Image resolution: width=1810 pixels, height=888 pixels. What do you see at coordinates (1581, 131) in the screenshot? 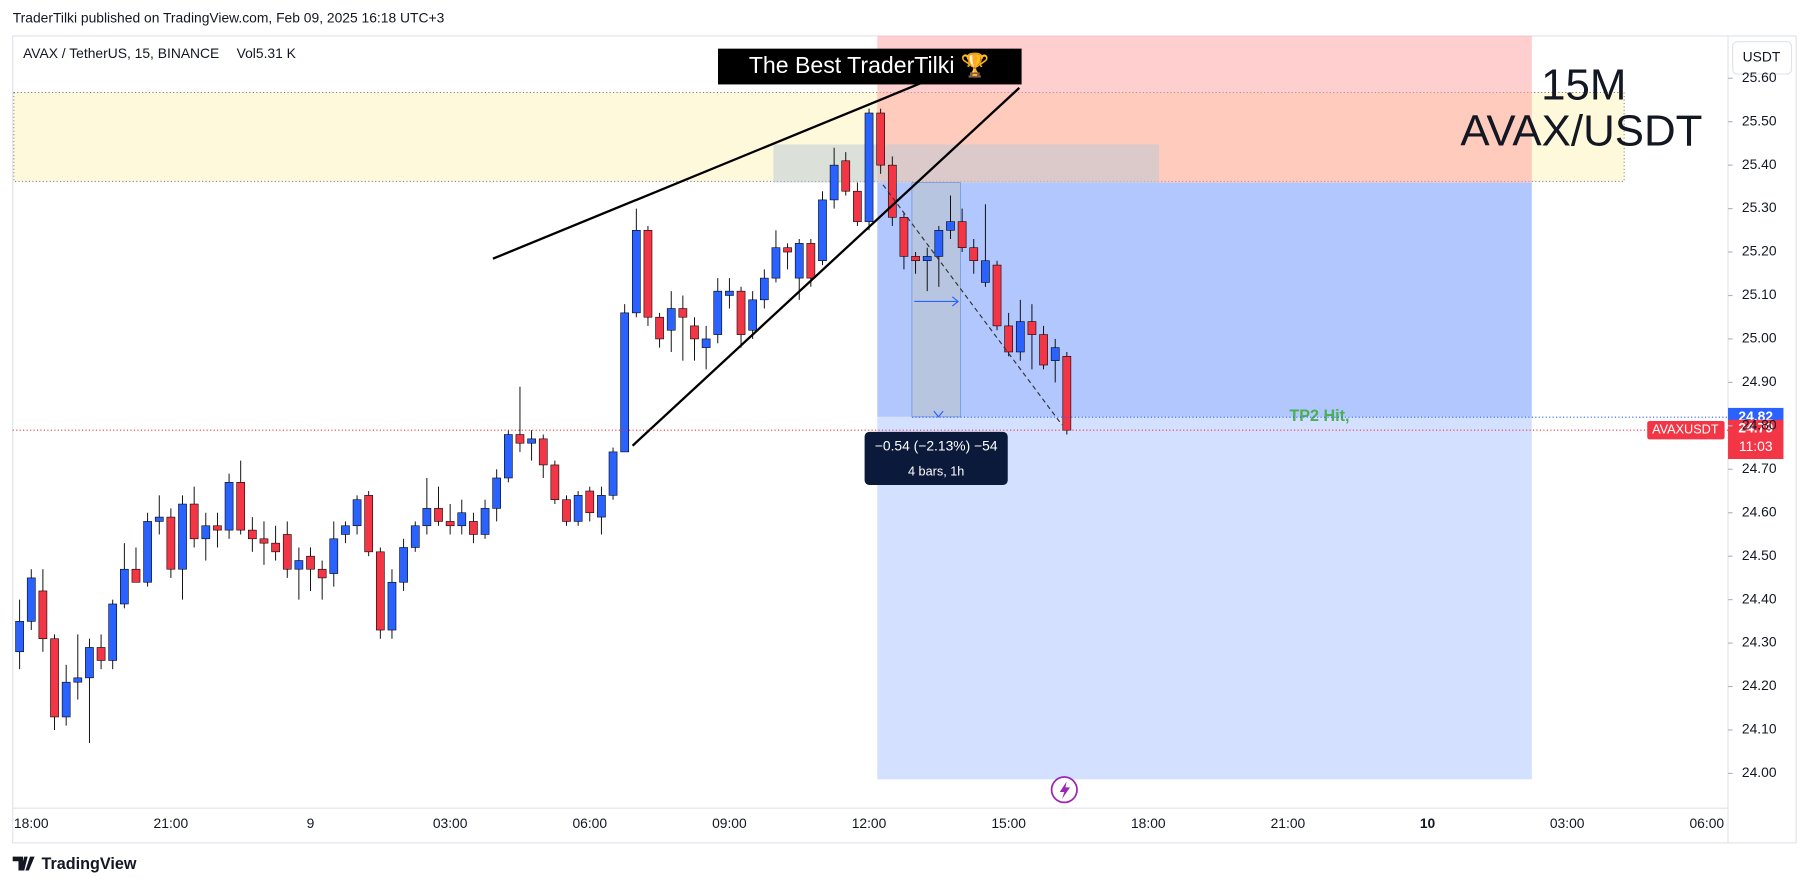
I see `overlay-symbol: AVAX/USDT` at bounding box center [1581, 131].